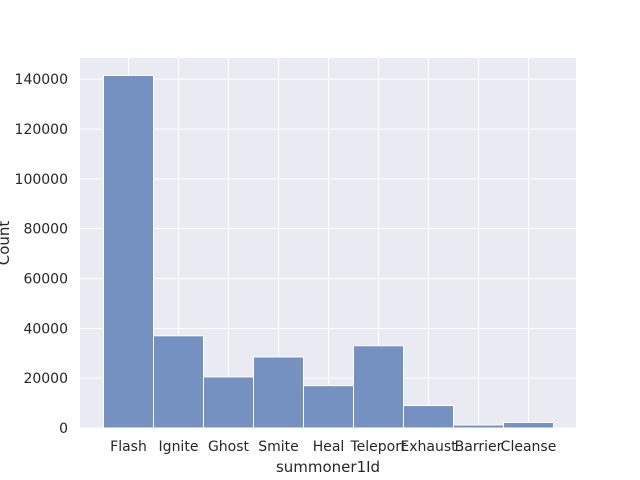  What do you see at coordinates (45, 379) in the screenshot?
I see `y-tick-label: 20000` at bounding box center [45, 379].